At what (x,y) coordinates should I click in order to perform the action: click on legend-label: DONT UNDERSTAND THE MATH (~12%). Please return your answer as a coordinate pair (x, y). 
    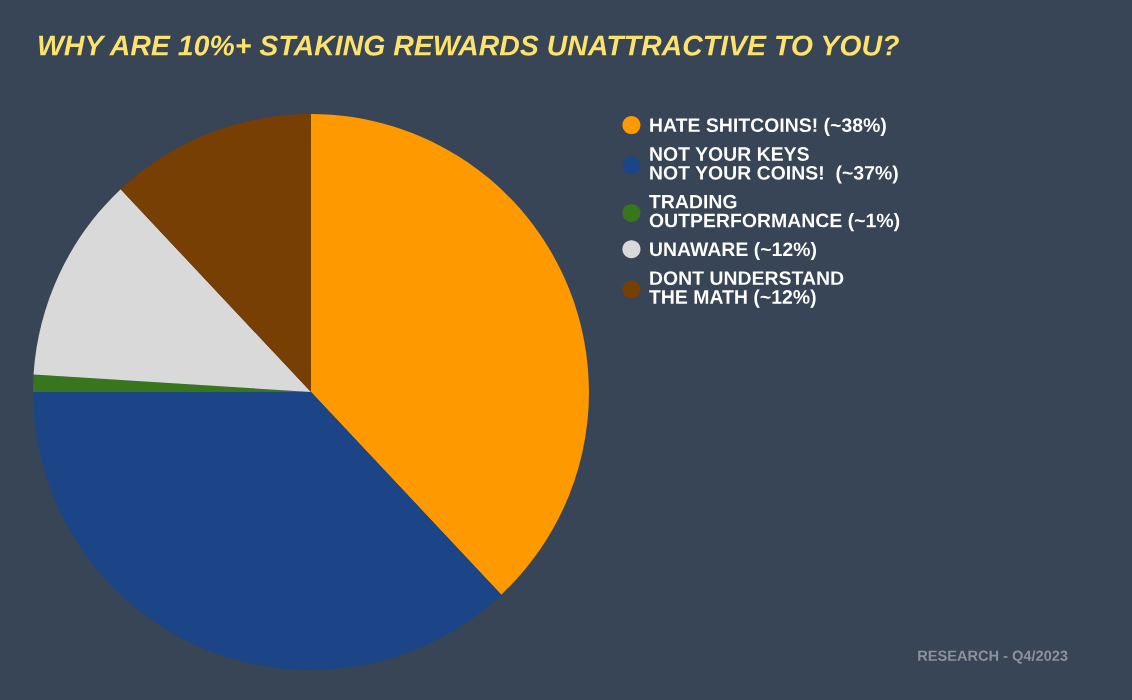
    Looking at the image, I should click on (746, 289).